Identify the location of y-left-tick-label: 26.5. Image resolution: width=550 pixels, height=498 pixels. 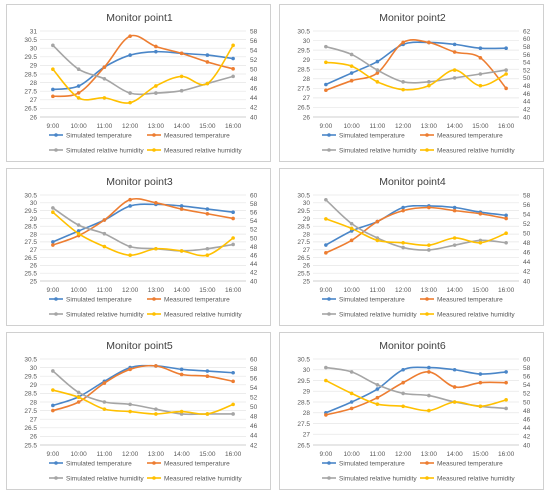
(303, 445).